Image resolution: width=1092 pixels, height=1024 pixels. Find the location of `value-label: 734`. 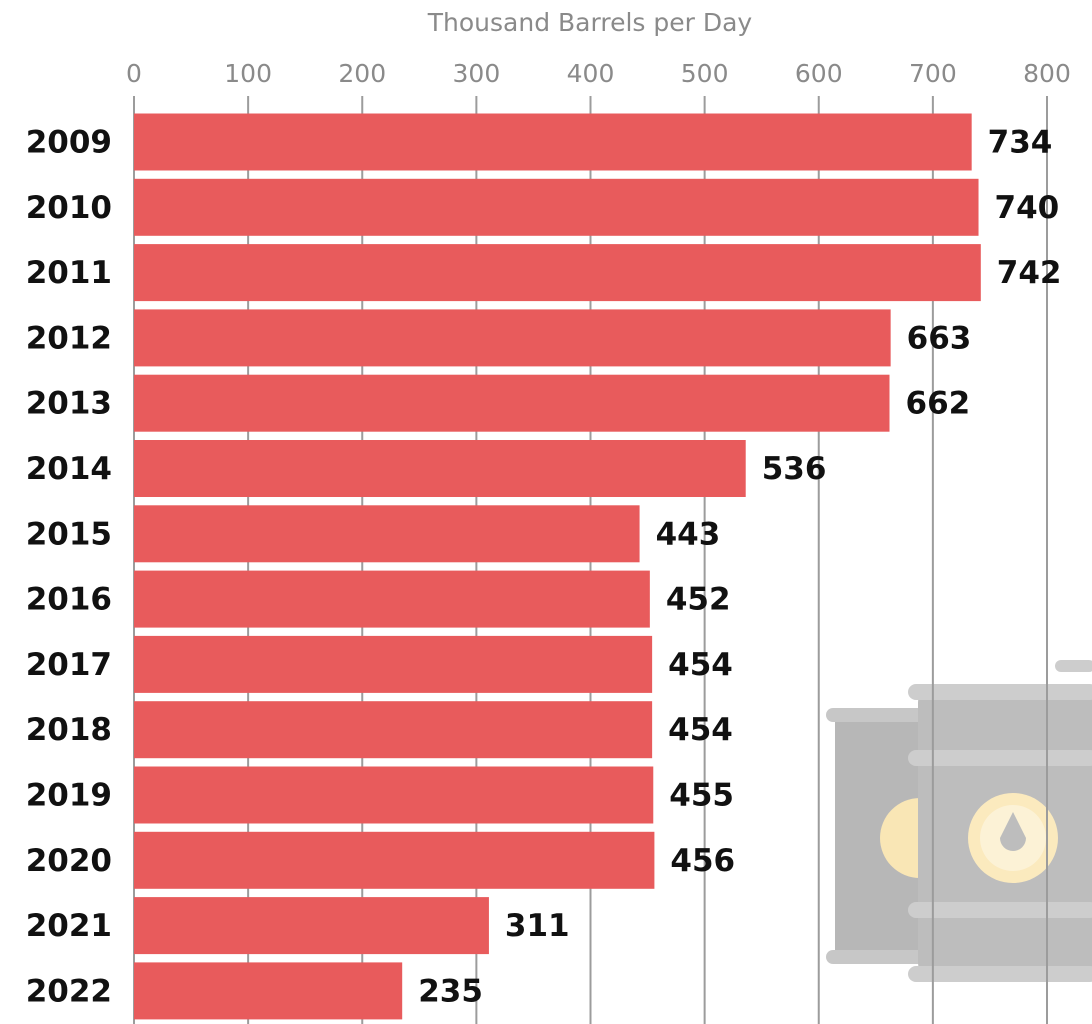

value-label: 734 is located at coordinates (1020, 143).